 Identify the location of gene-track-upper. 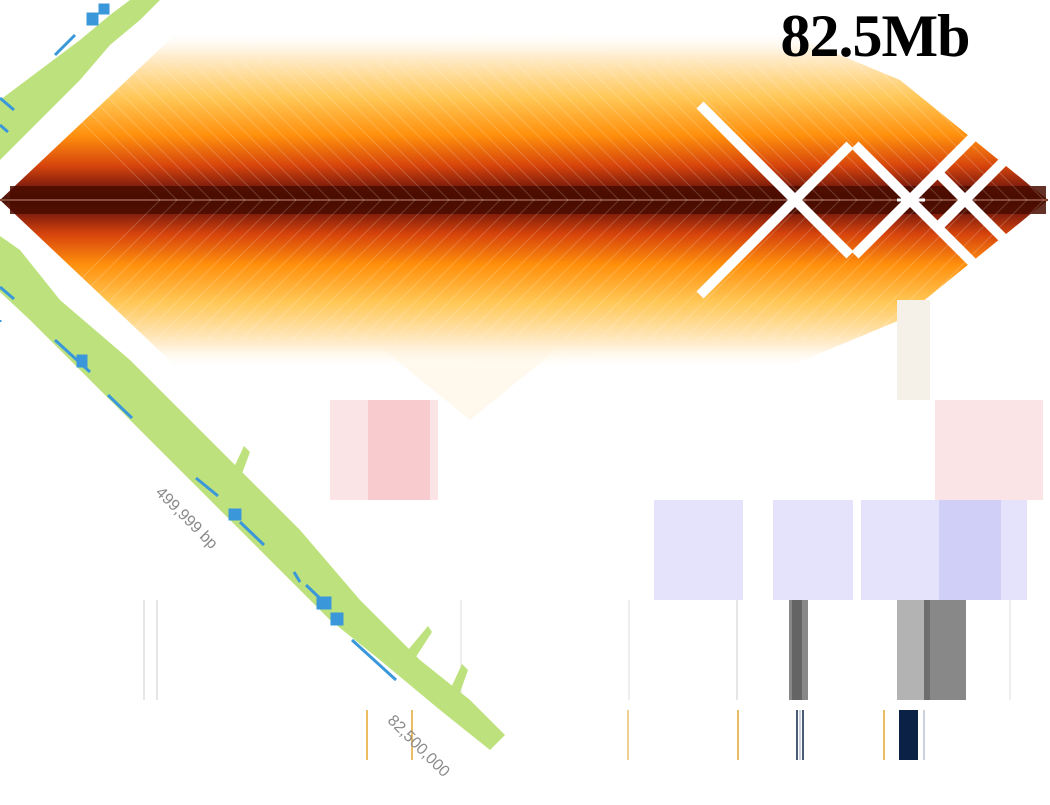
(80, 80).